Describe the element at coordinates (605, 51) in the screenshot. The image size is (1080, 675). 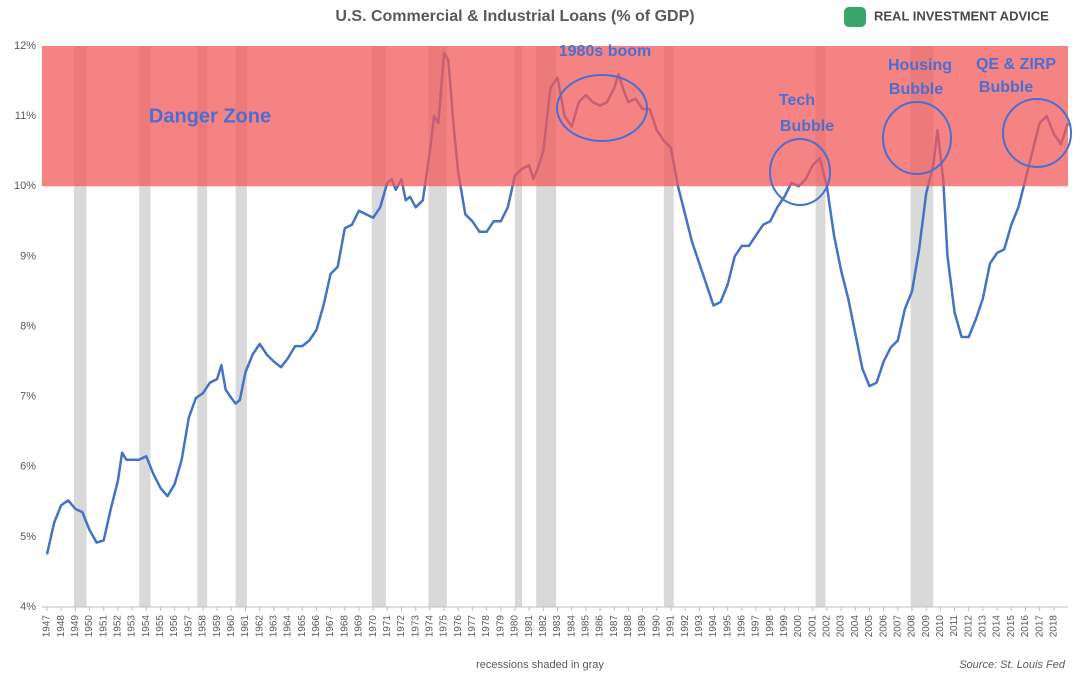
I see `annotation: 1980s boom` at that location.